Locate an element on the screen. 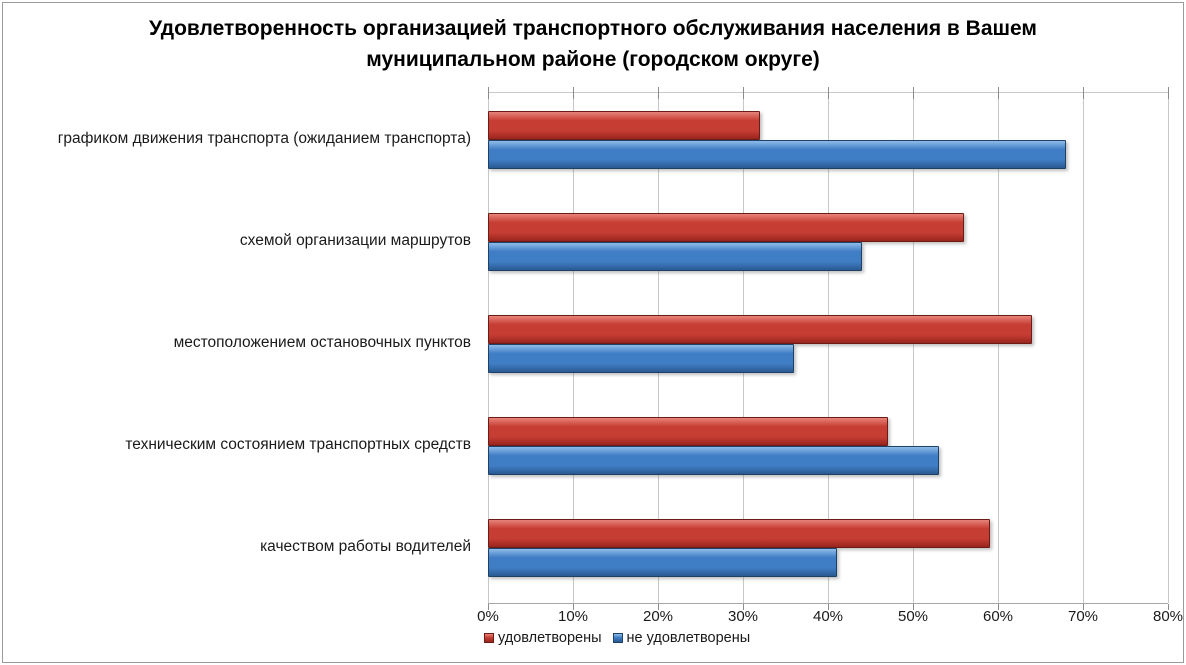 The width and height of the screenshot is (1186, 665). x-tick-label: 60% is located at coordinates (998, 616).